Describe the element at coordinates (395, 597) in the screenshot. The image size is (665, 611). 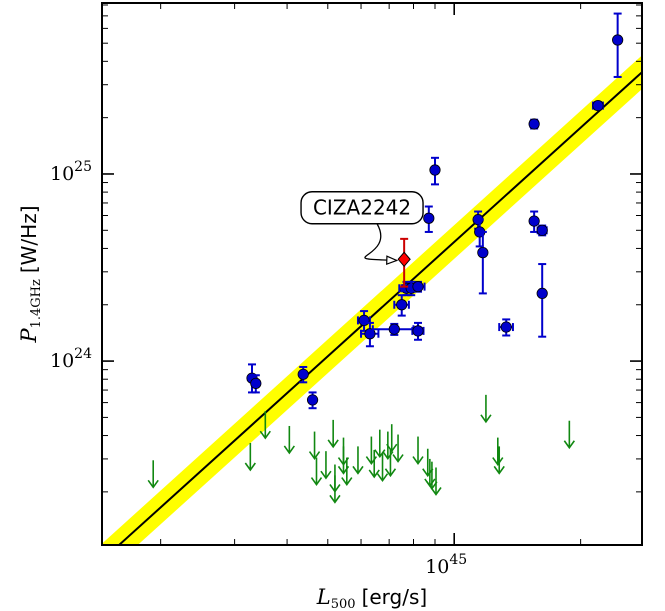
I see `x-axis-label-unit: [erg/s]` at that location.